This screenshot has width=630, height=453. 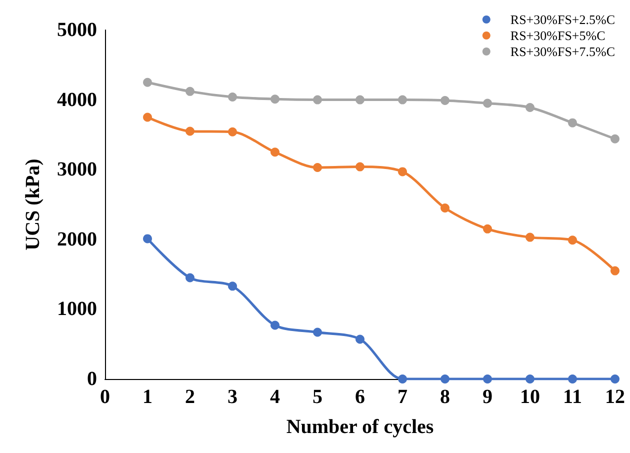 I want to click on x-tick-label: 6, so click(x=360, y=397).